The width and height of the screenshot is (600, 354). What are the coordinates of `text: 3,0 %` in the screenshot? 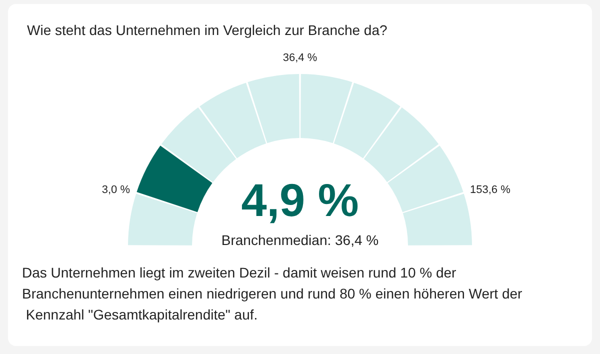 It's located at (116, 190).